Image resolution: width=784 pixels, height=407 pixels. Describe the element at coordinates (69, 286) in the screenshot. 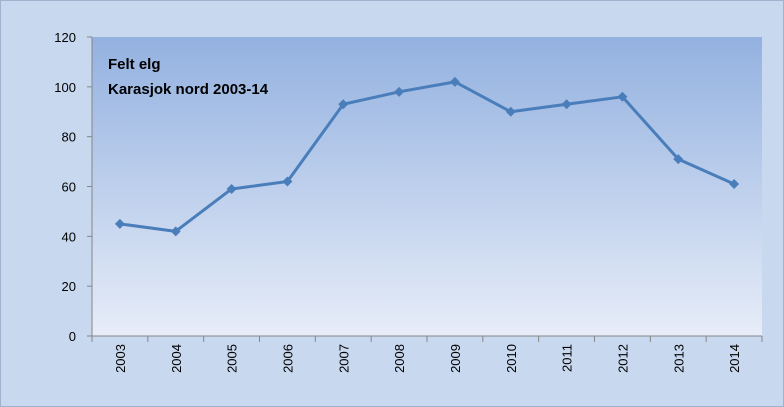

I see `y-tick-label: 20` at that location.